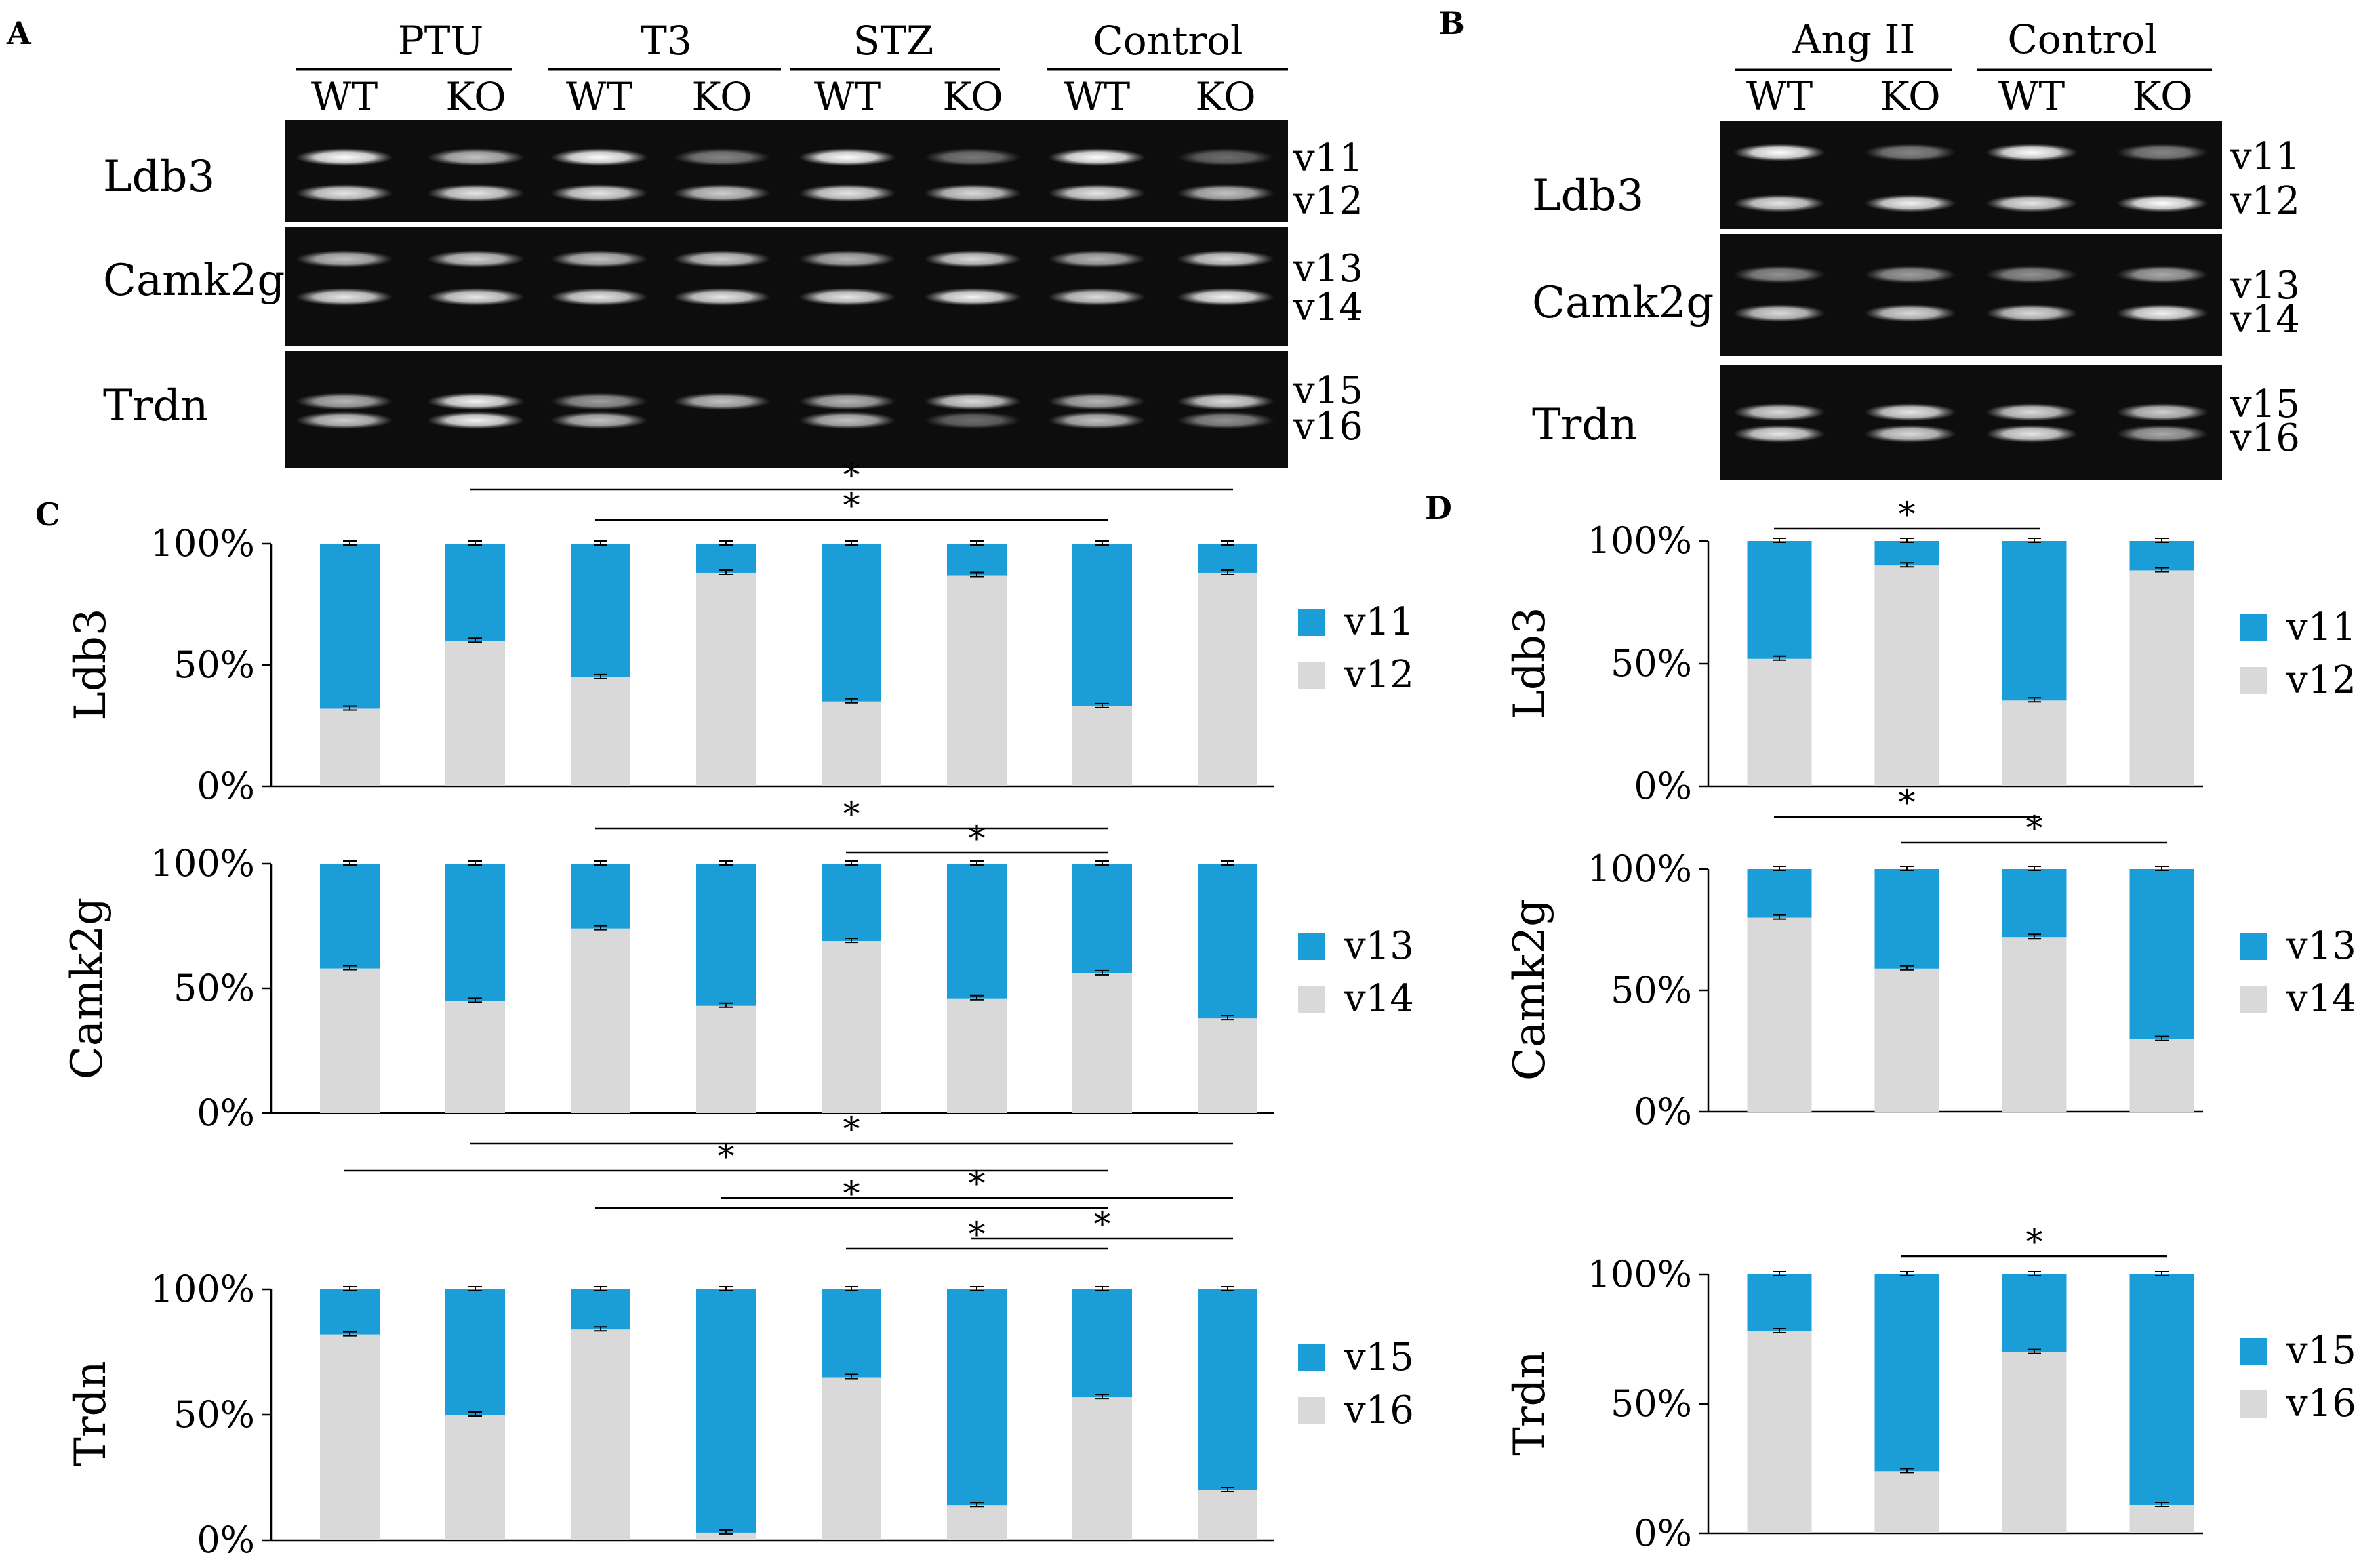 The image size is (2359, 1568). I want to click on band-label: v12, so click(2265, 201).